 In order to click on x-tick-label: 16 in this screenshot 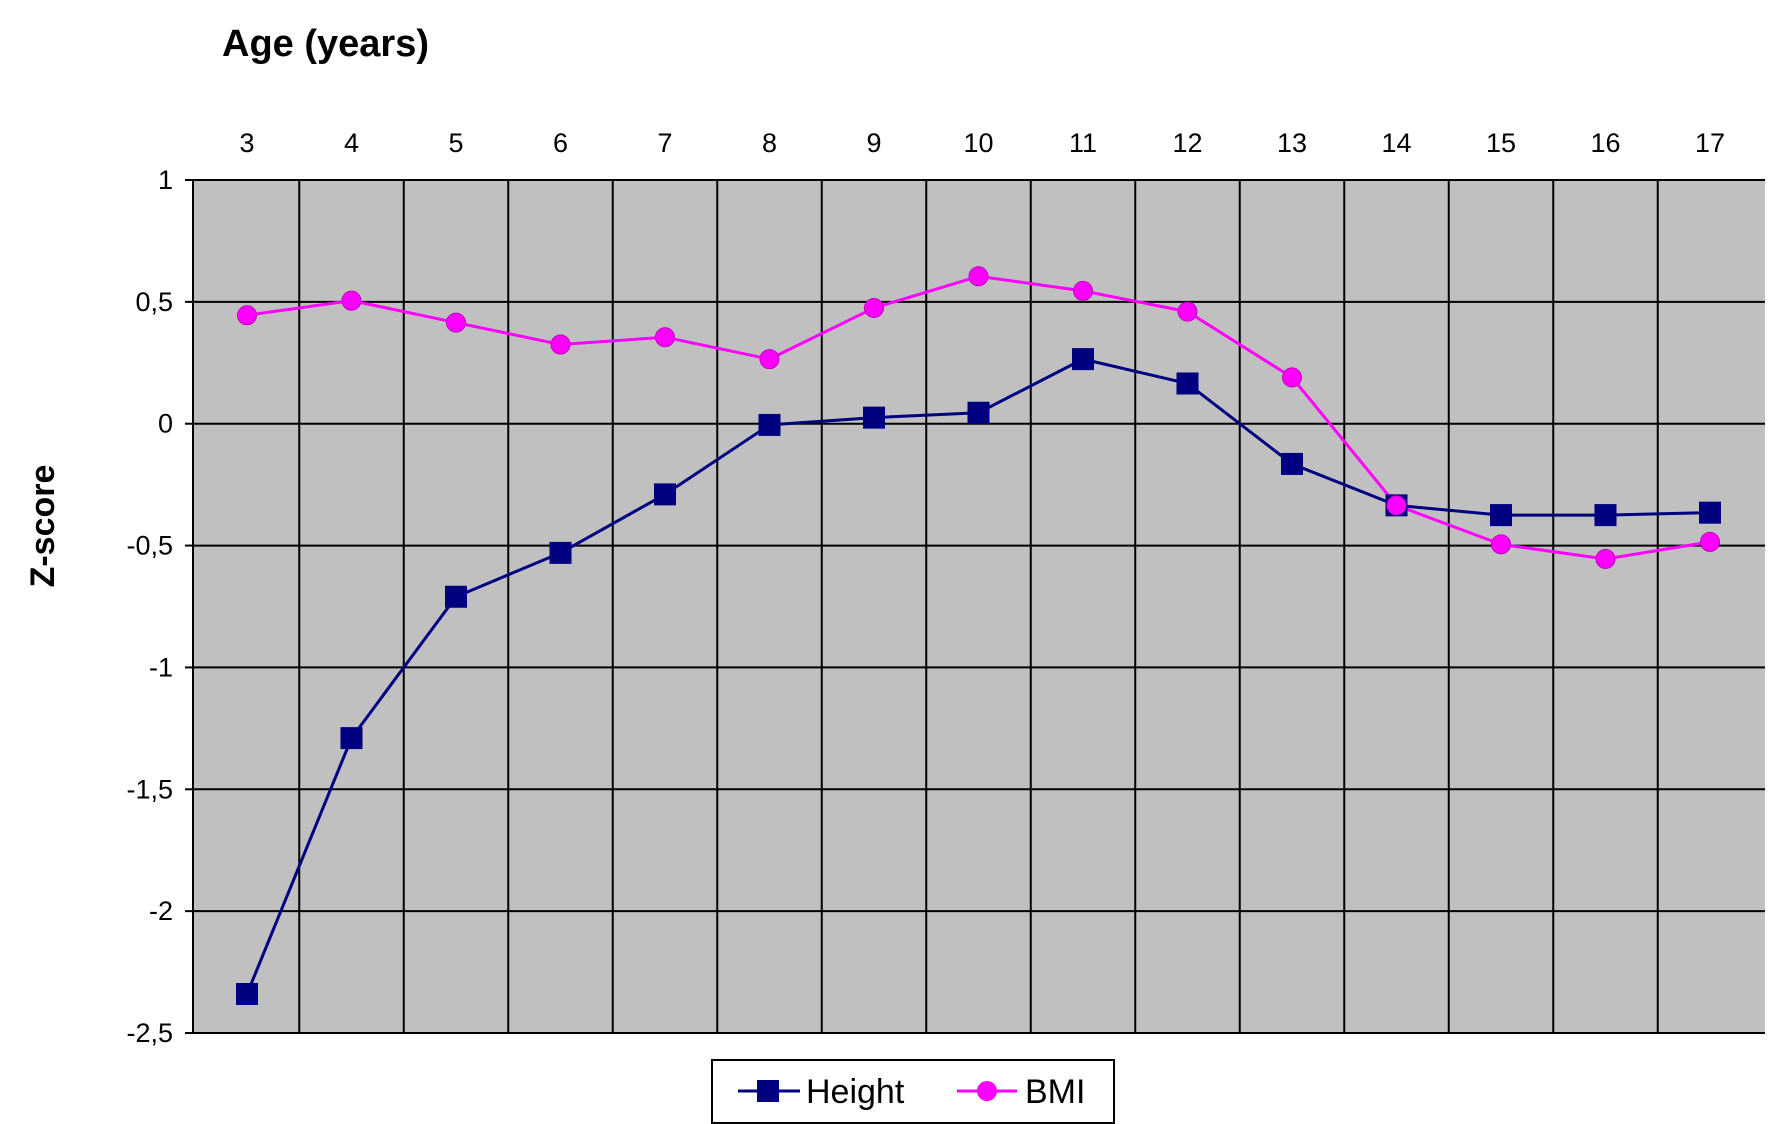, I will do `click(1605, 143)`.